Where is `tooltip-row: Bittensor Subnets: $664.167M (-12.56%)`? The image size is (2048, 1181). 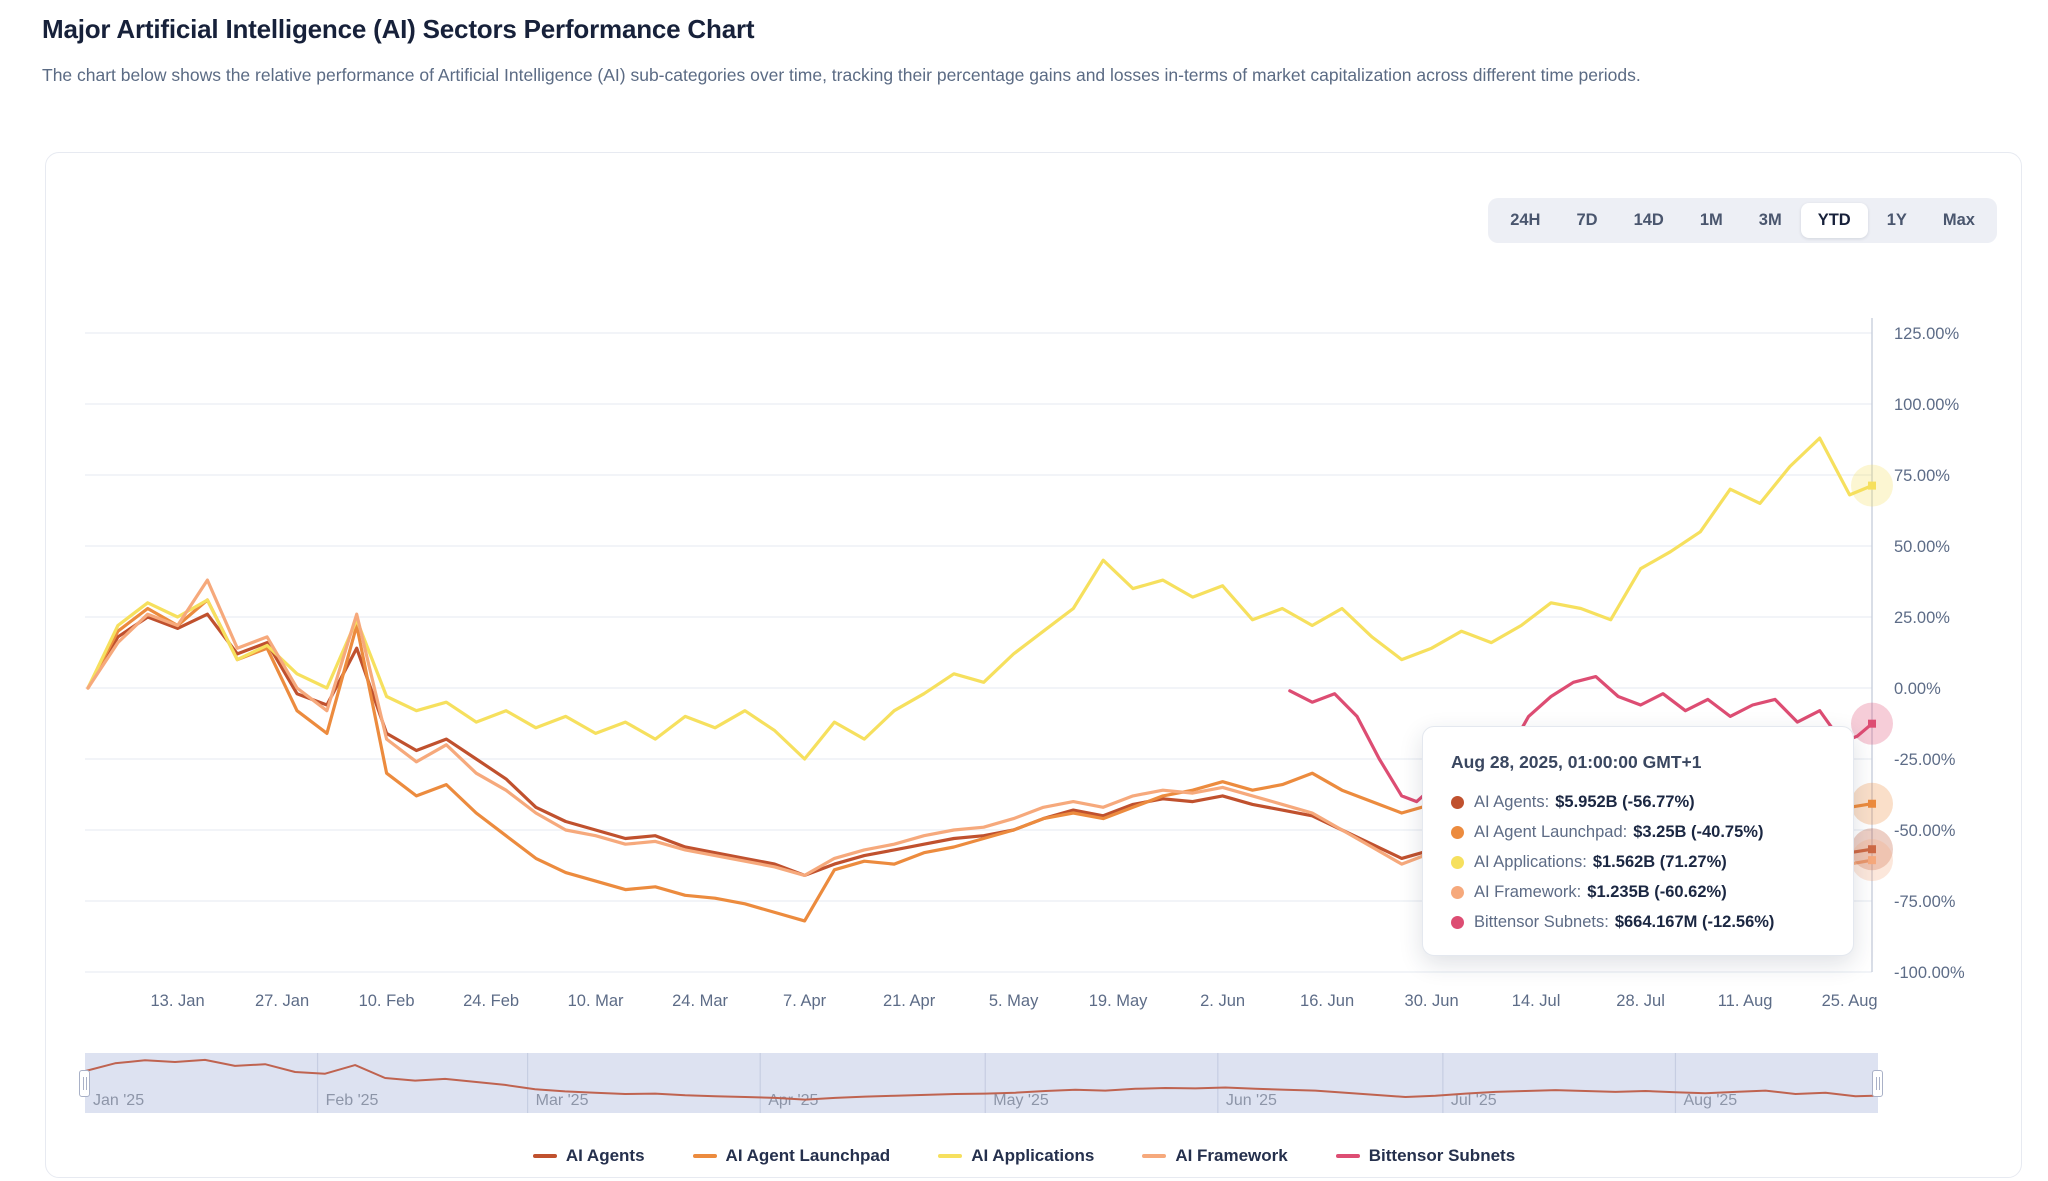
tooltip-row: Bittensor Subnets: $664.167M (-12.56%) is located at coordinates (1638, 922).